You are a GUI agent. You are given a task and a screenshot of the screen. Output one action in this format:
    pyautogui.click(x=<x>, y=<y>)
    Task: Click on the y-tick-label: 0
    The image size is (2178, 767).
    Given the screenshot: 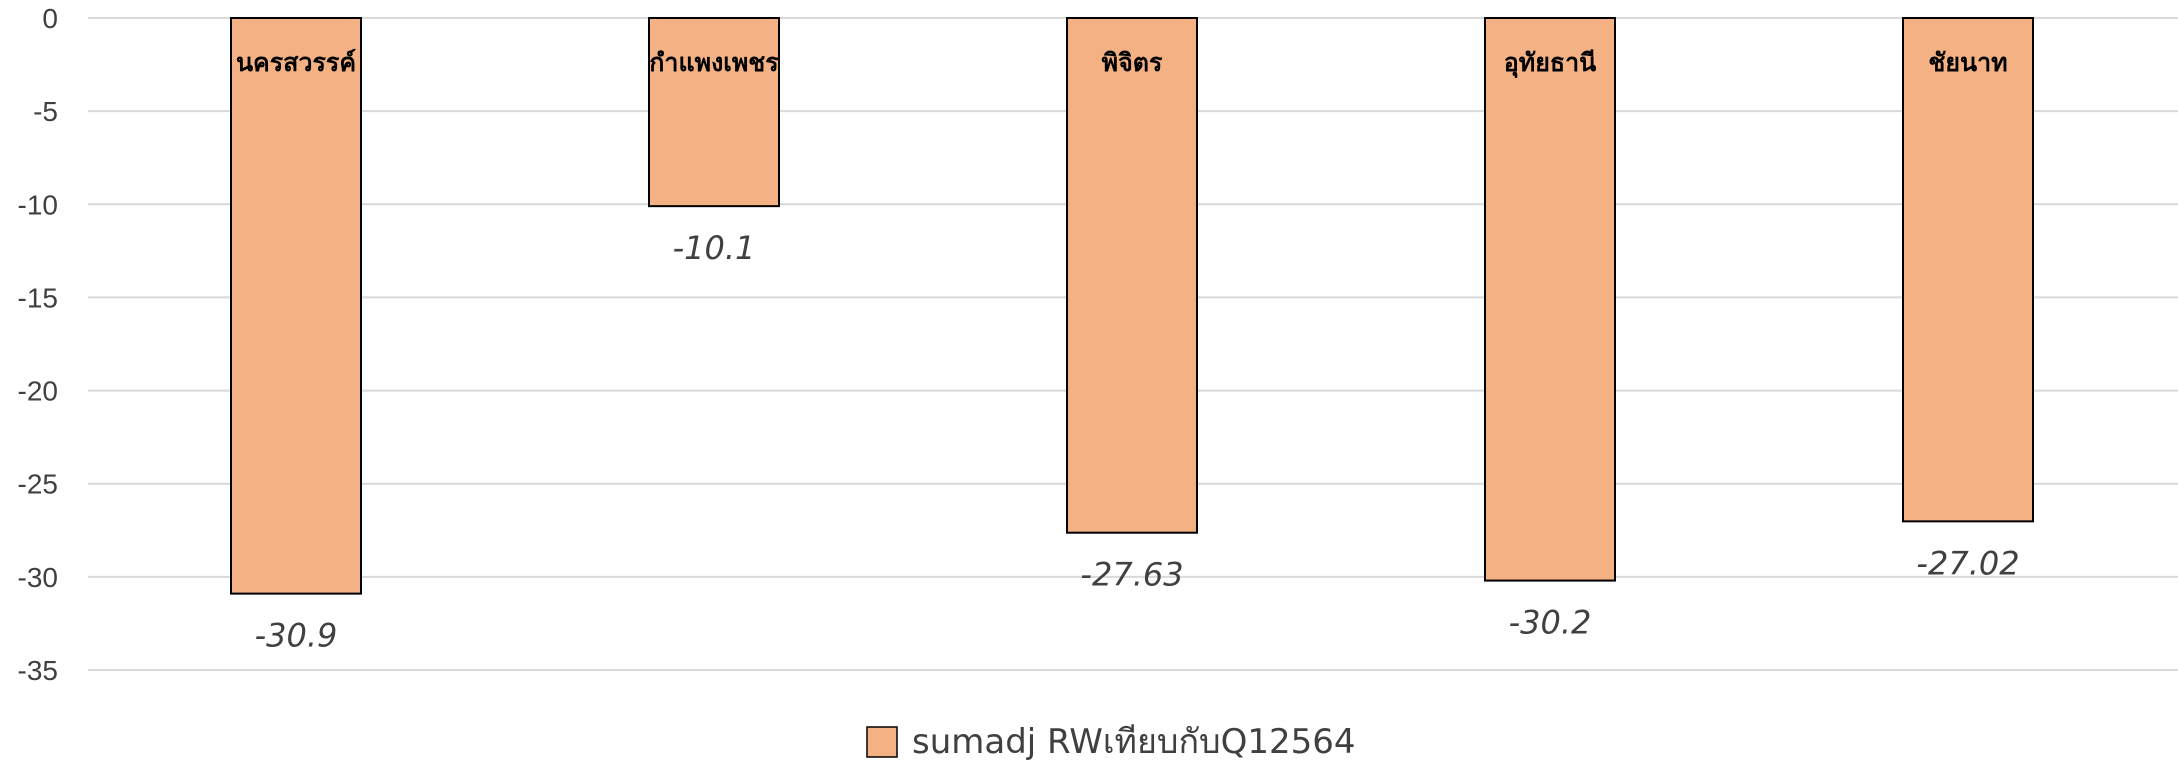 What is the action you would take?
    pyautogui.click(x=50, y=18)
    